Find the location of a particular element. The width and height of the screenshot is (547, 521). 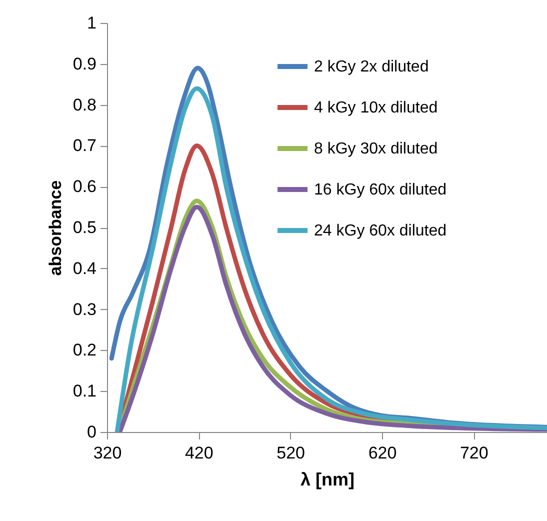

x-tick-label: 720 is located at coordinates (474, 453).